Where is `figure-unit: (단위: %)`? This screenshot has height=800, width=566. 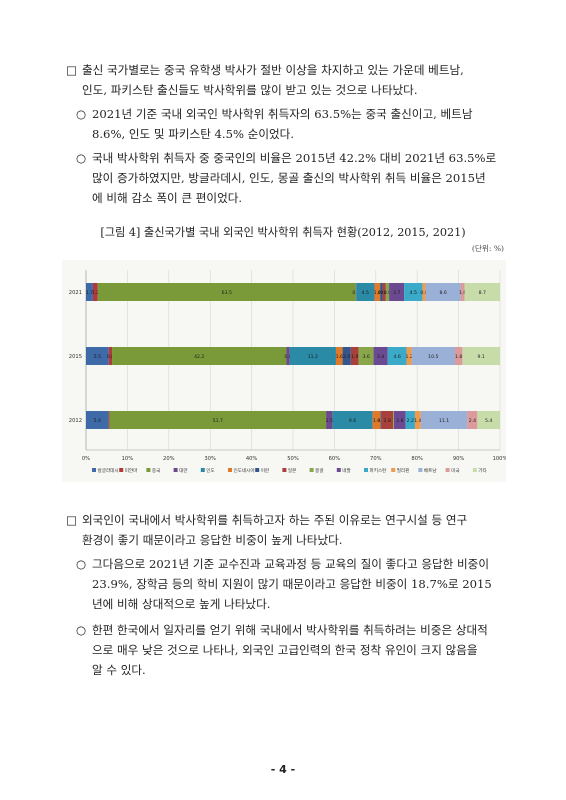 figure-unit: (단위: %) is located at coordinates (487, 248).